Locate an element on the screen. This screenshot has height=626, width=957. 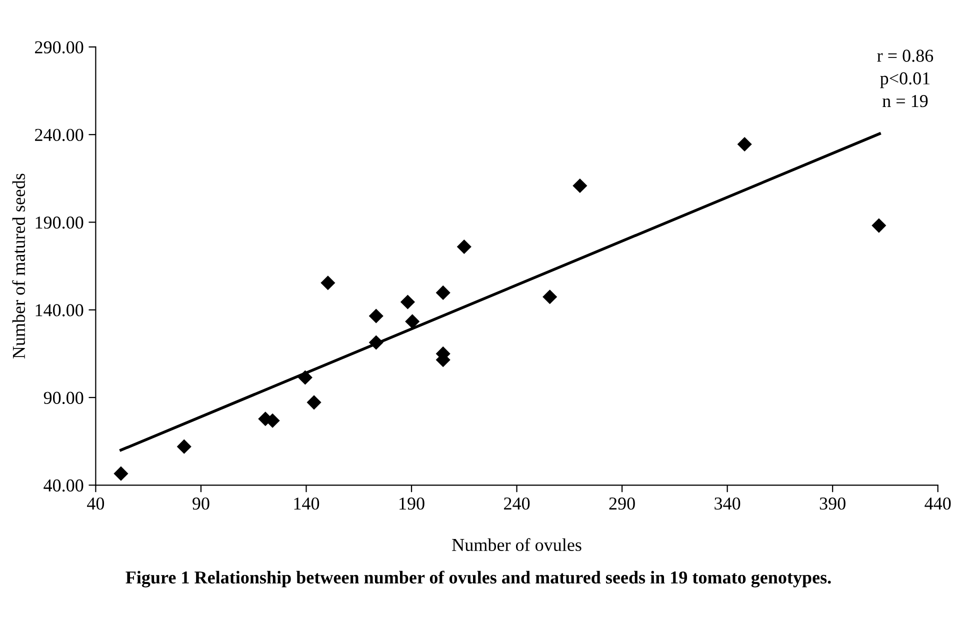
y-tick-label: 240.00 is located at coordinates (59, 135).